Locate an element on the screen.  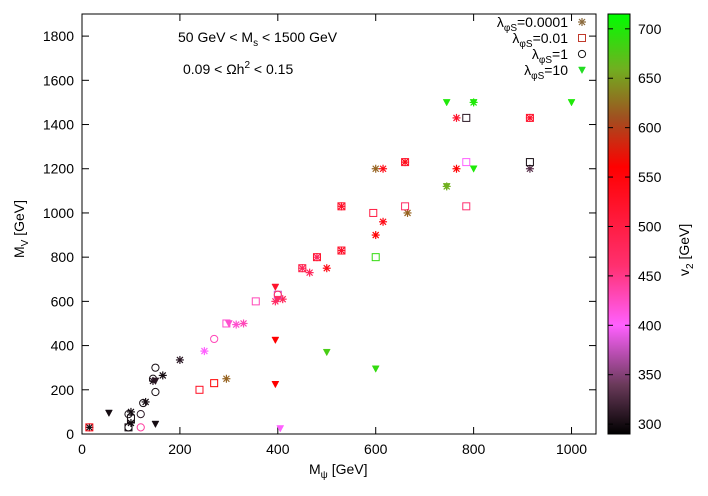
y-tick-label: 600 is located at coordinates (63, 301).